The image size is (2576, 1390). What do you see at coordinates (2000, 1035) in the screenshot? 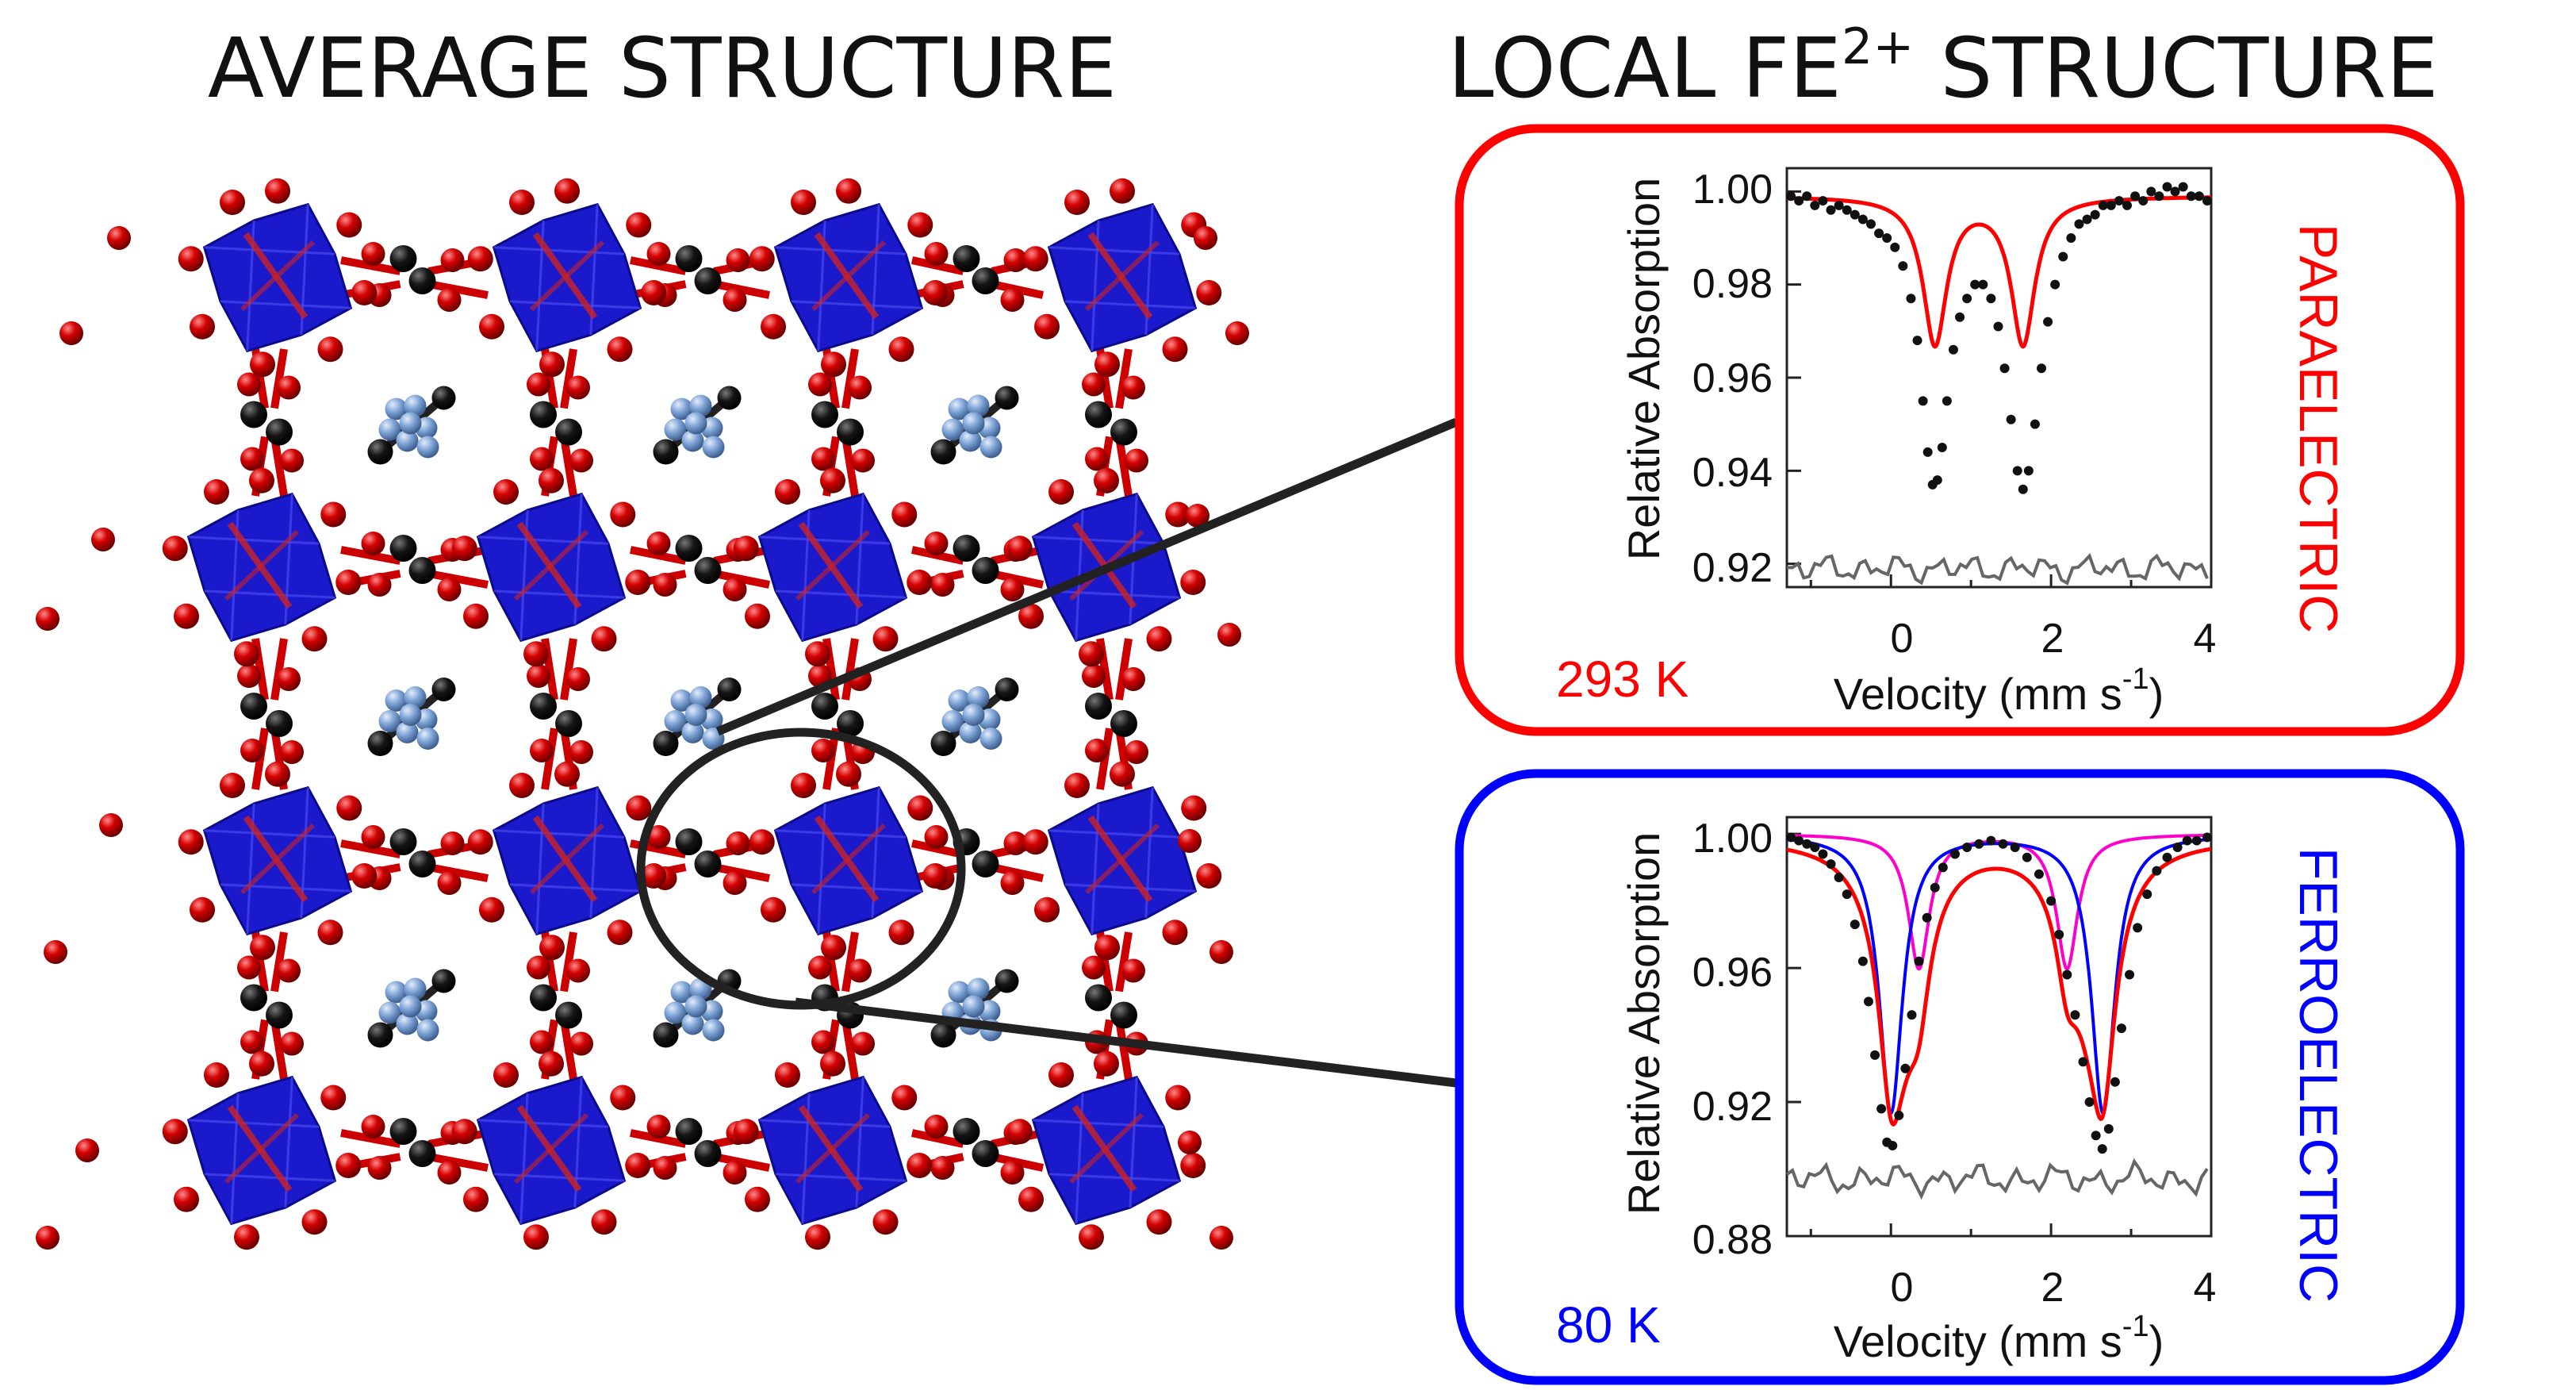
I see `ferro-ticks` at bounding box center [2000, 1035].